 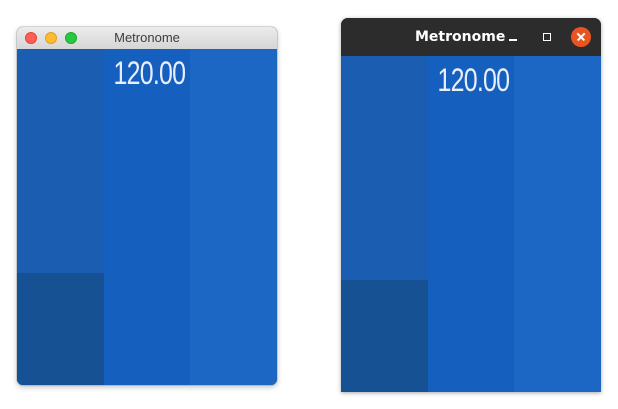 What do you see at coordinates (513, 37) in the screenshot?
I see `ubuntu-minimize-button` at bounding box center [513, 37].